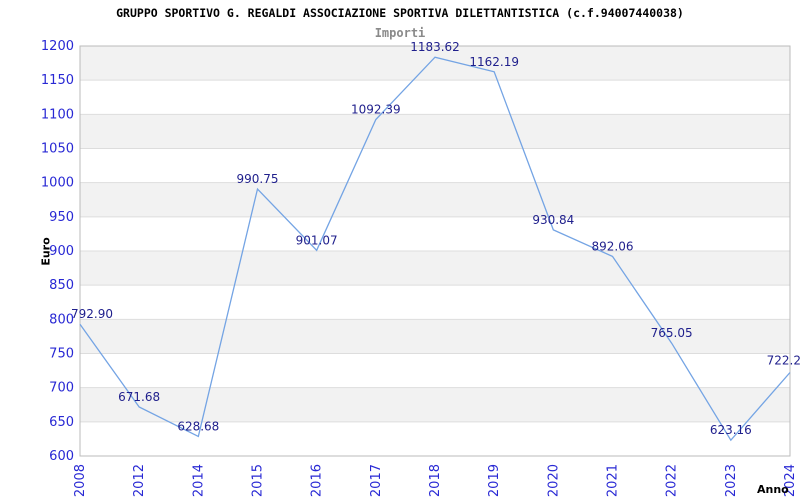  I want to click on chart-subtitle: Importi, so click(400, 33).